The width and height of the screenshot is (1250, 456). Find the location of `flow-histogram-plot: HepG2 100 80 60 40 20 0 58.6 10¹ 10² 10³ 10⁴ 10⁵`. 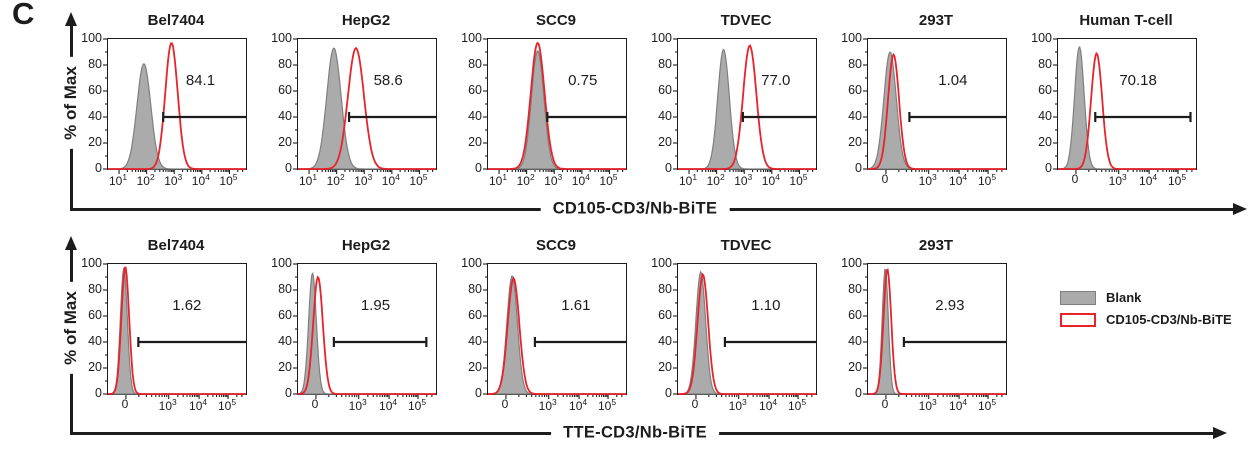

flow-histogram-plot: HepG2 100 80 60 40 20 0 58.6 10¹ 10² 10³ 10⁴ 10⁵ is located at coordinates (354, 107).